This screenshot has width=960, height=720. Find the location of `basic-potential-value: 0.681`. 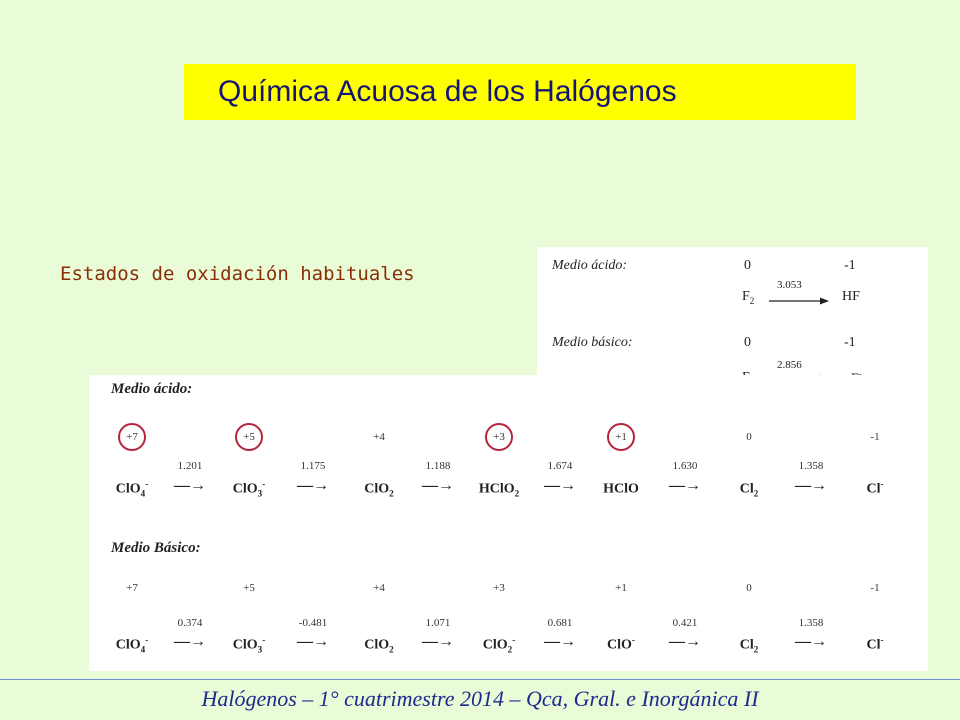

basic-potential-value: 0.681 is located at coordinates (560, 623).